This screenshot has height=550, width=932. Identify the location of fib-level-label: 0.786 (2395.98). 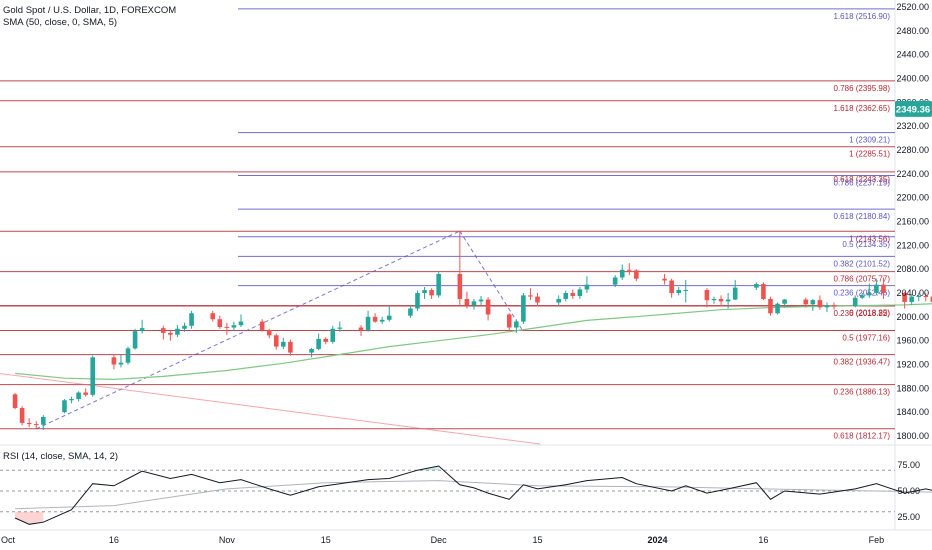
(862, 88).